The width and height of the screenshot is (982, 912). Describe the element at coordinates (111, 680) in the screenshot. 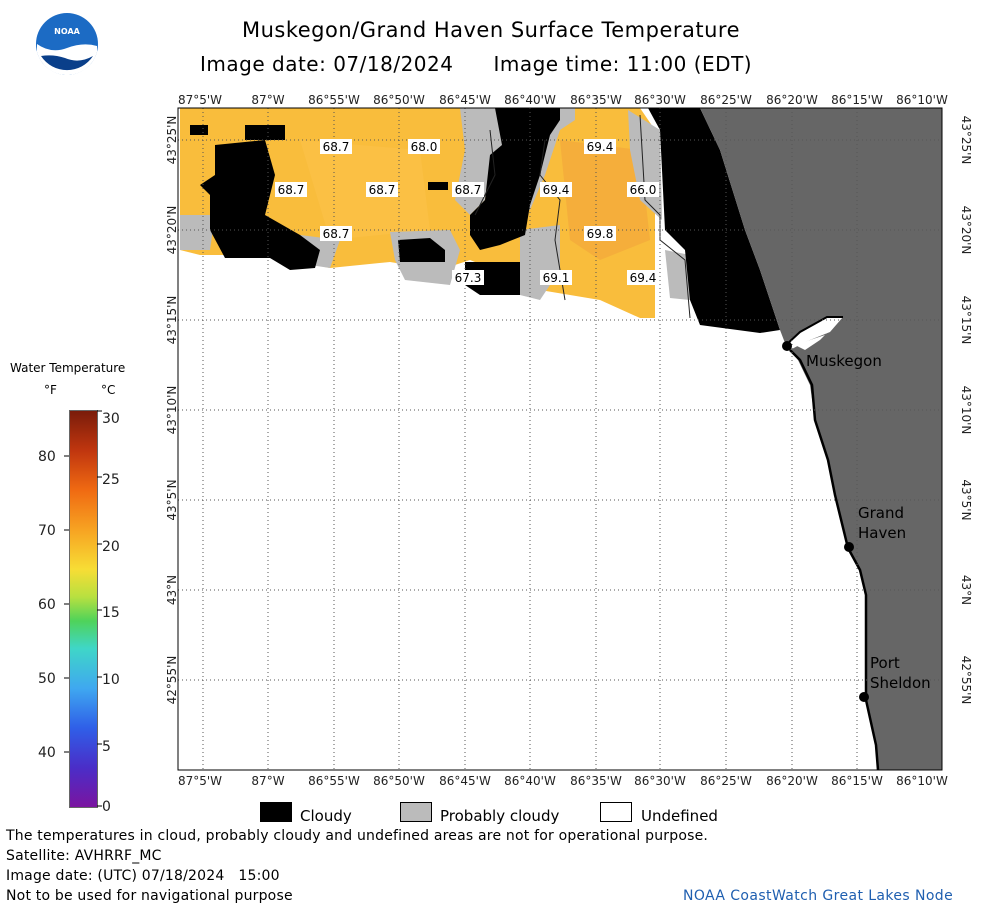

I see `svg-text: 10` at that location.